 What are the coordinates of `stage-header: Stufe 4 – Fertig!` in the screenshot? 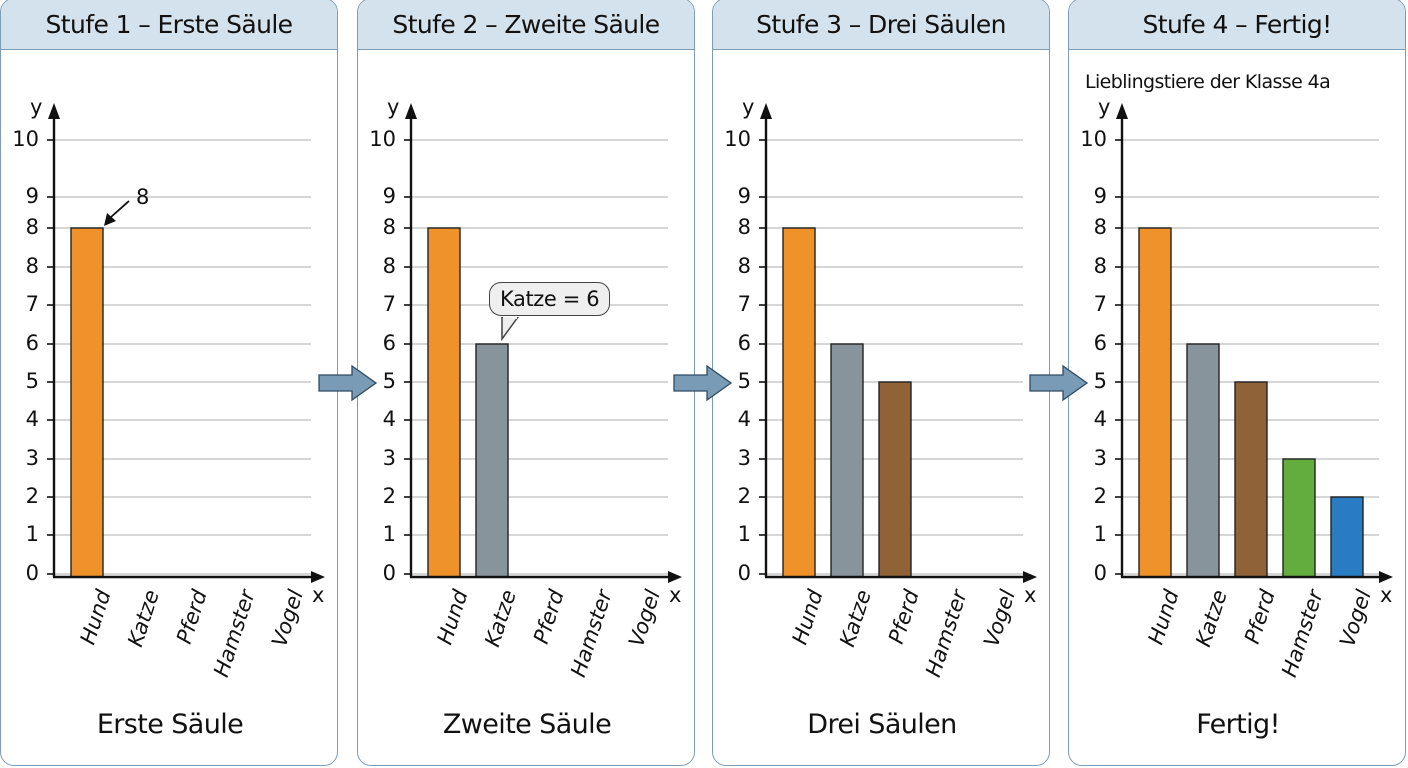 It's located at (1237, 25).